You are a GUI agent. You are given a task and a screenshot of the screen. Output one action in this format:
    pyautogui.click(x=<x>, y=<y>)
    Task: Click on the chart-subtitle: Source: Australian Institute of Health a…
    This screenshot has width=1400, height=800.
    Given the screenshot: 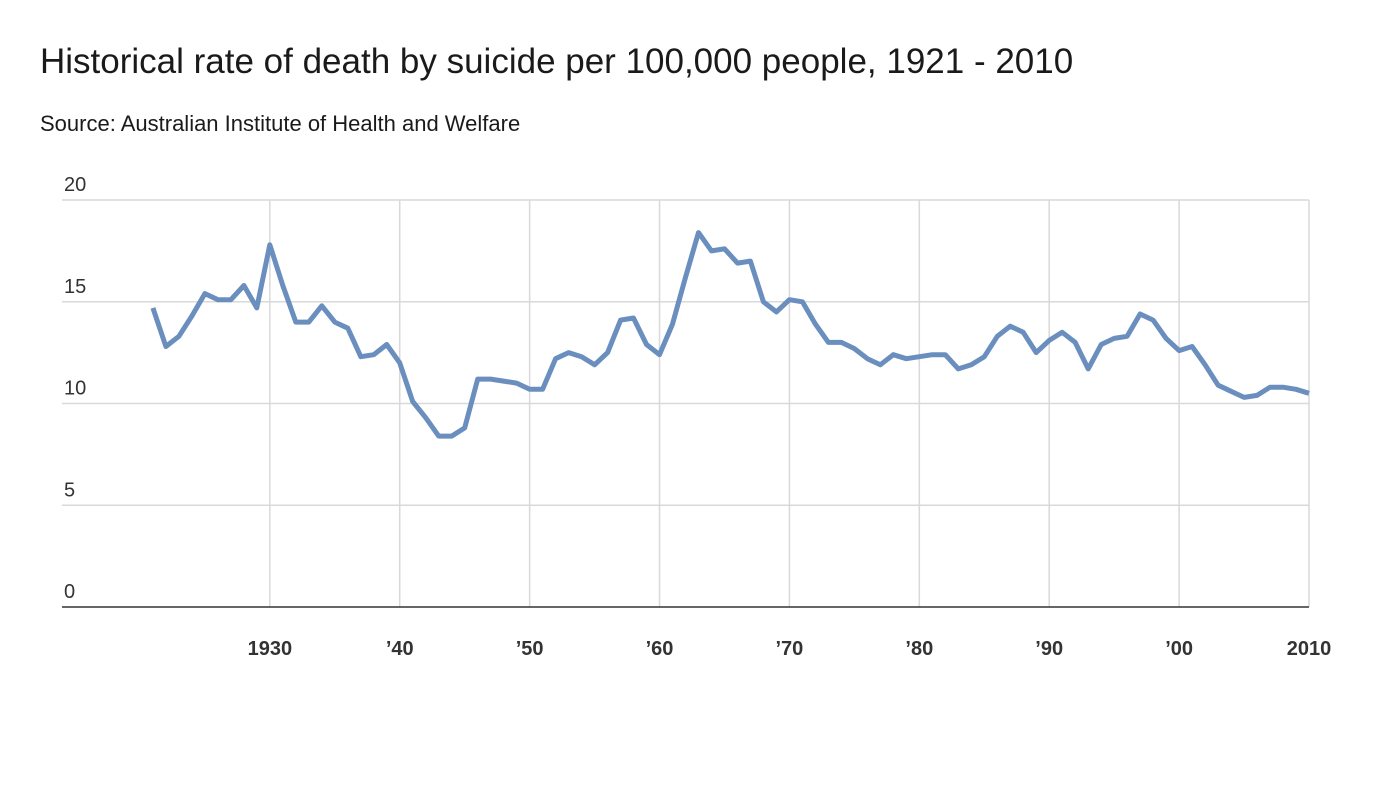 What is the action you would take?
    pyautogui.click(x=280, y=123)
    